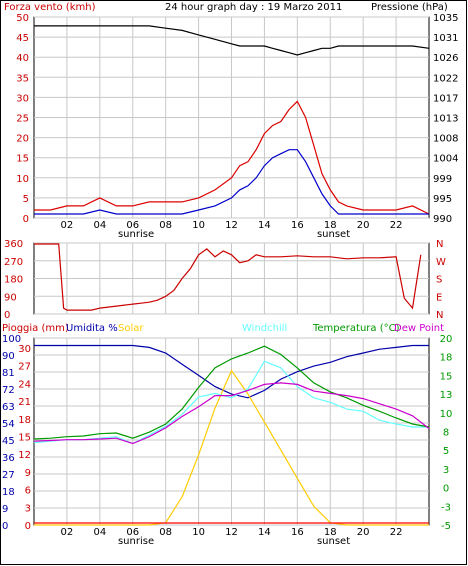  I want to click on chart-title: 24 hour graph day : 19 Marzo 2011, so click(253, 7).